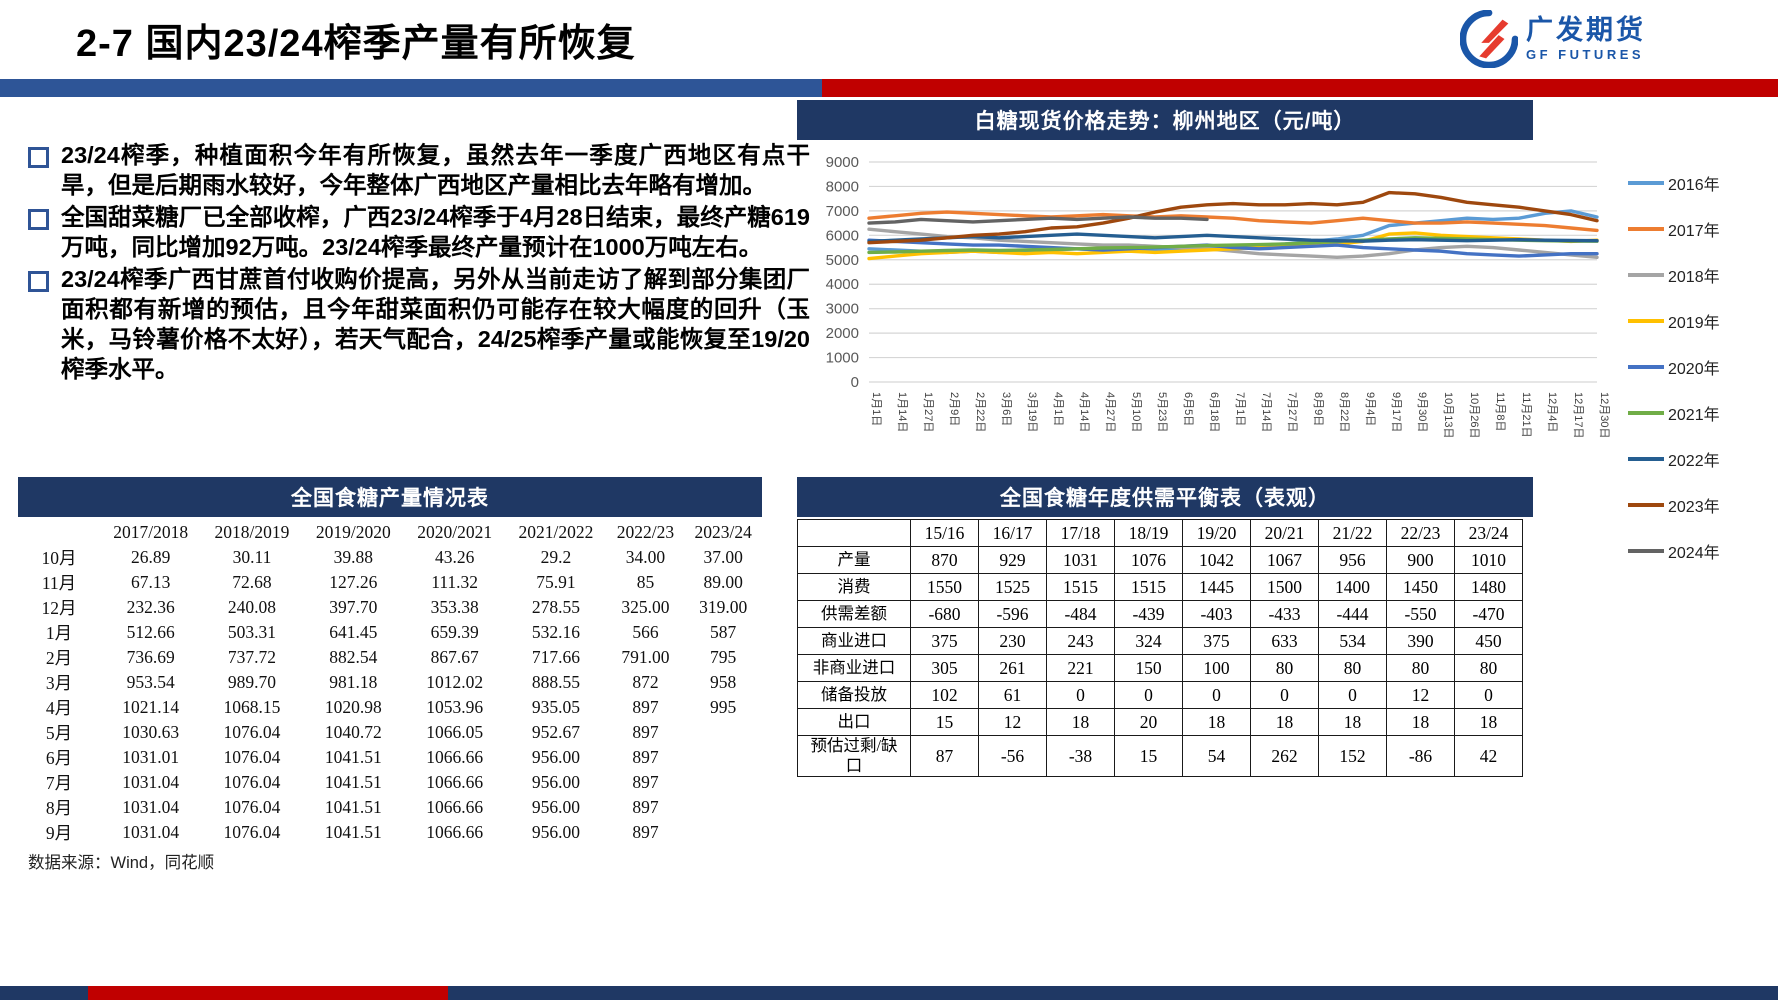 The height and width of the screenshot is (1000, 1778). What do you see at coordinates (1352, 587) in the screenshot?
I see `table-cell: 1400` at bounding box center [1352, 587].